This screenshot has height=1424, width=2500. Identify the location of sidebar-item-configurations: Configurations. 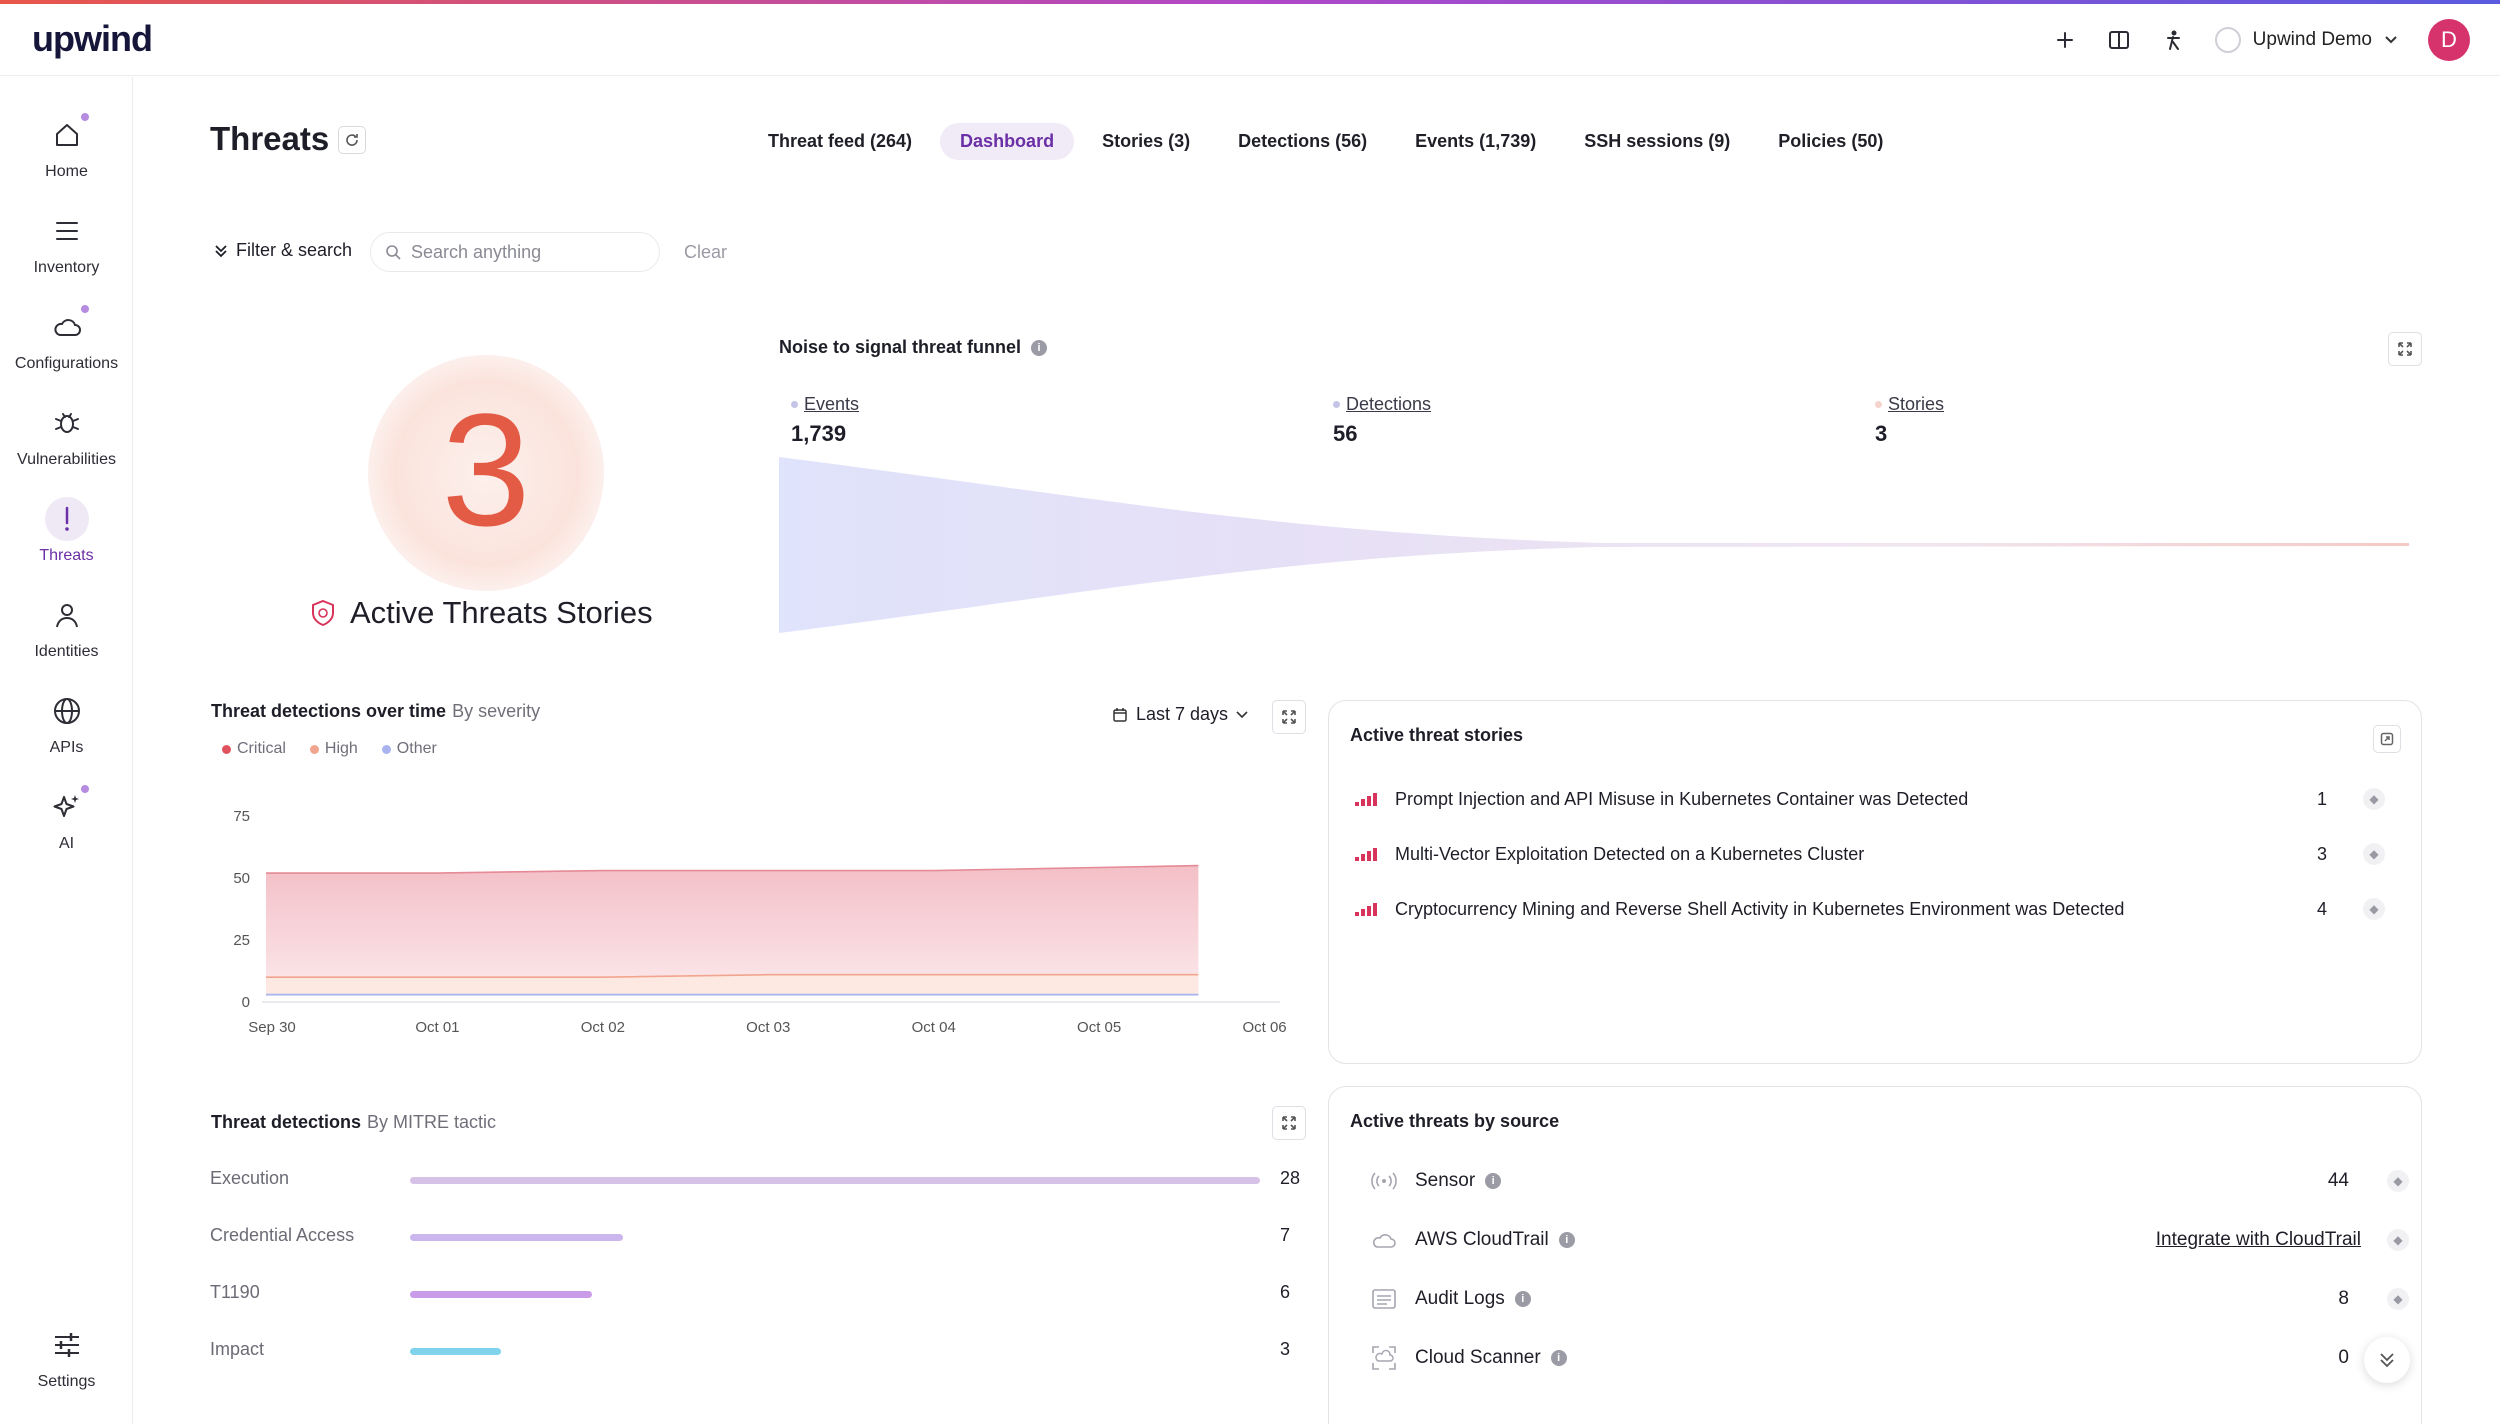
(66, 348).